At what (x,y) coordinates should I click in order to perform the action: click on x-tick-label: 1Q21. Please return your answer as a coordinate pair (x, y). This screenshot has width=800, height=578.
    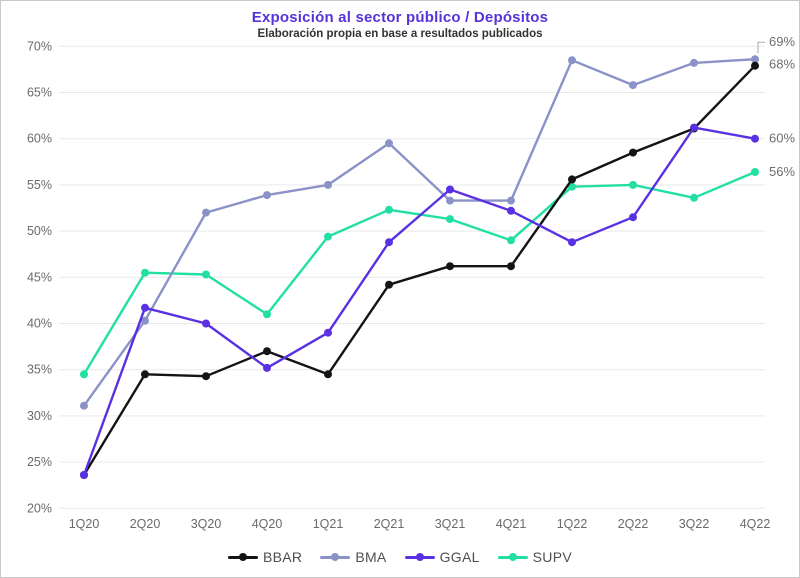
    Looking at the image, I should click on (328, 524).